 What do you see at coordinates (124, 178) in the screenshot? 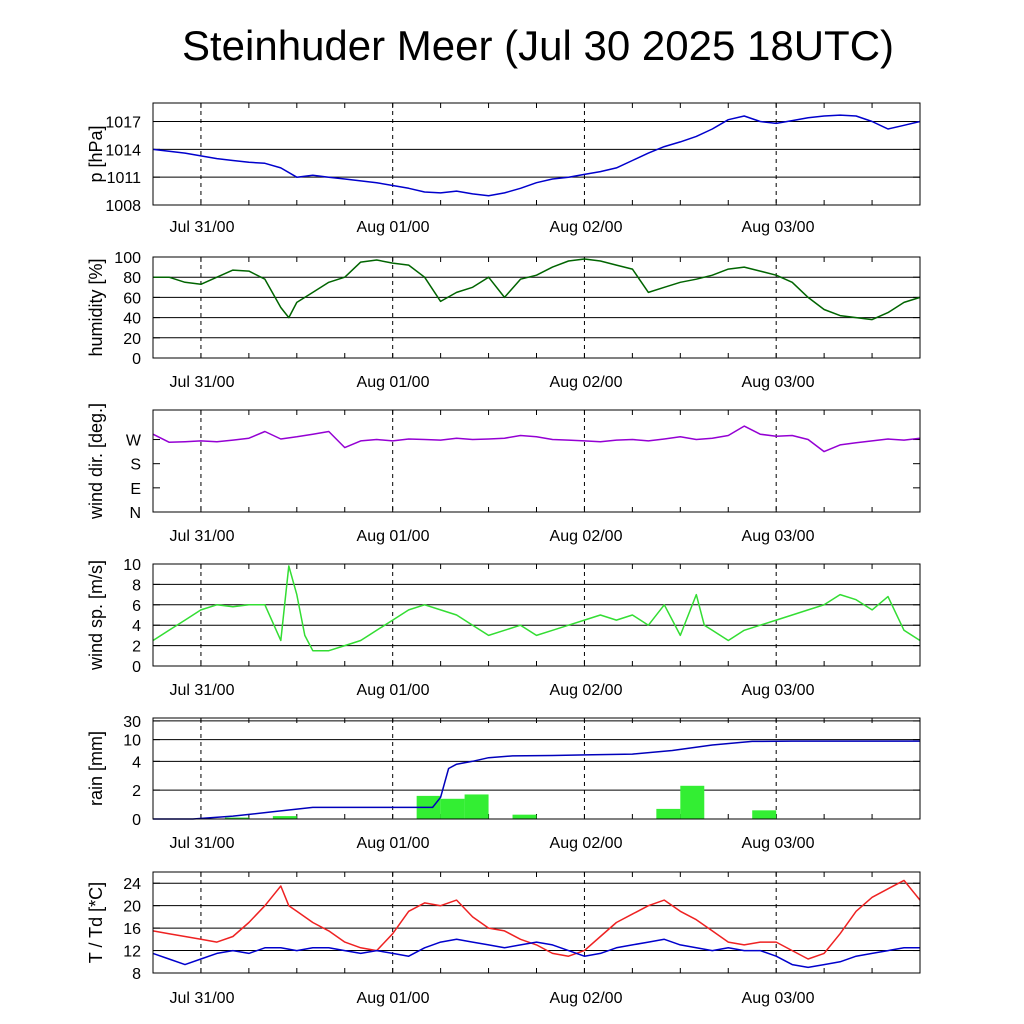
I see `pressure-ytick-label: 1011` at bounding box center [124, 178].